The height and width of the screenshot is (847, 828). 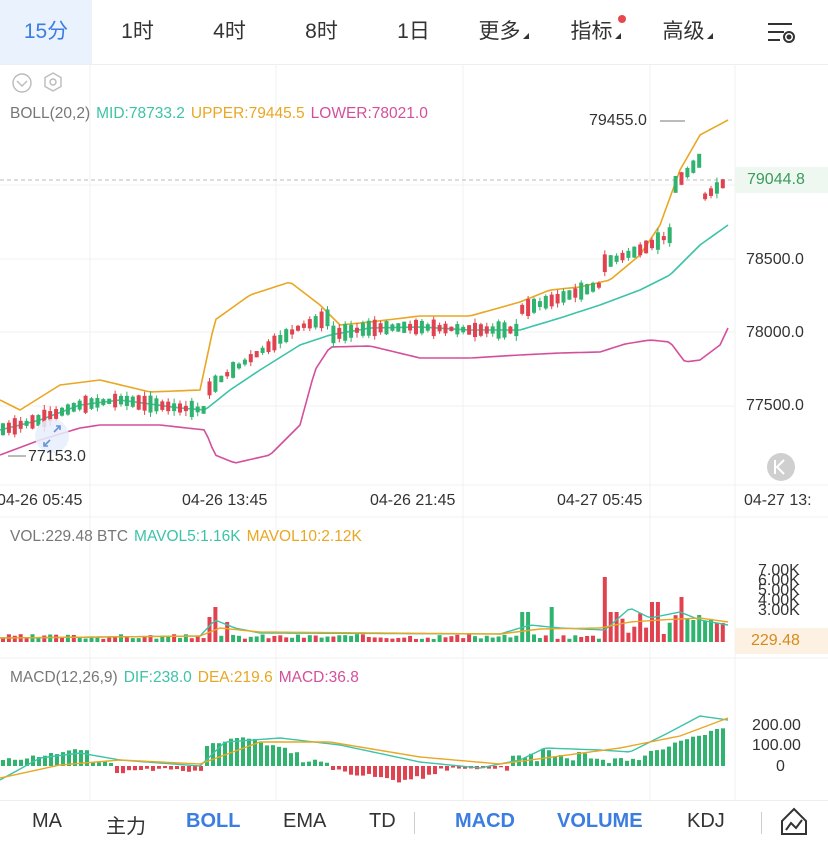 What do you see at coordinates (781, 467) in the screenshot?
I see `jump-to-latest-icon` at bounding box center [781, 467].